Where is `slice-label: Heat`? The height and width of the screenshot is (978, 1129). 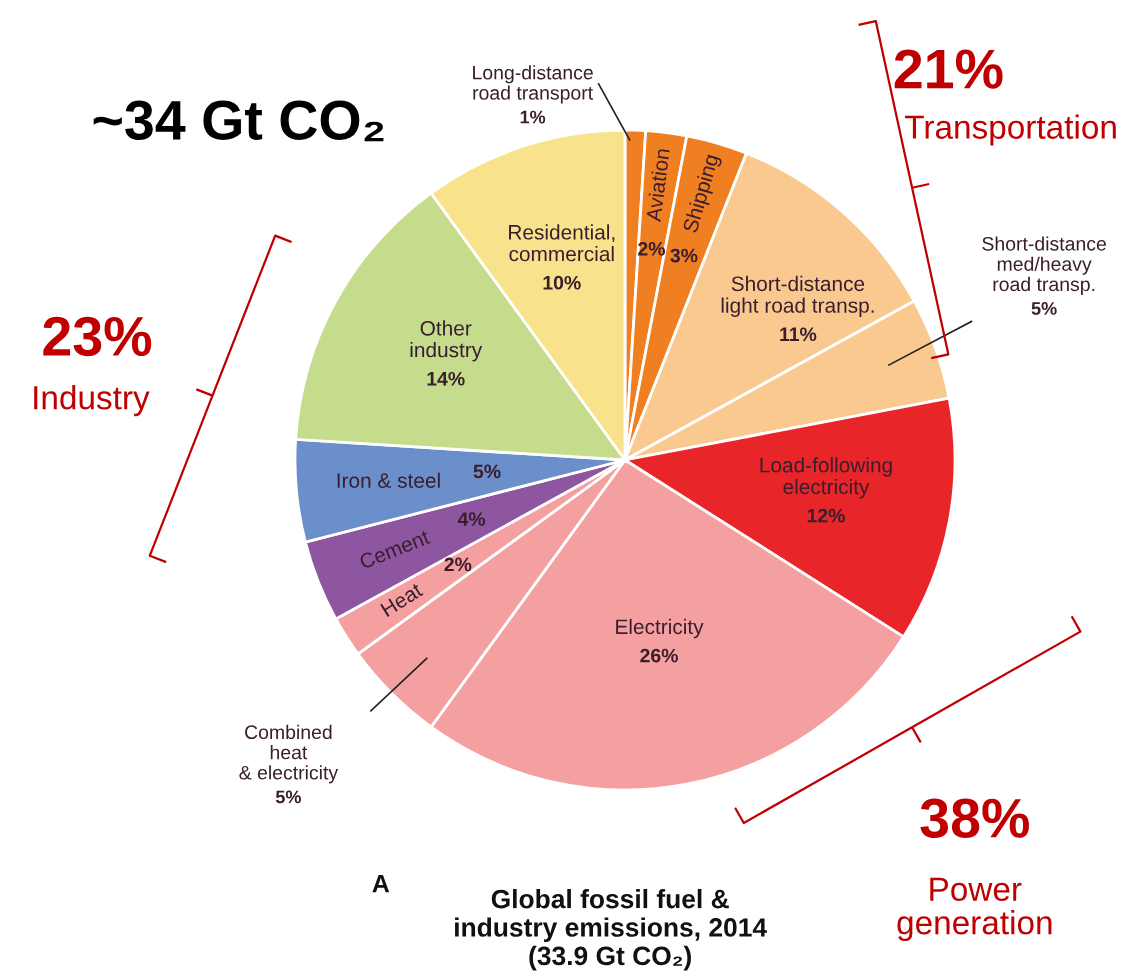 slice-label: Heat is located at coordinates (402, 600).